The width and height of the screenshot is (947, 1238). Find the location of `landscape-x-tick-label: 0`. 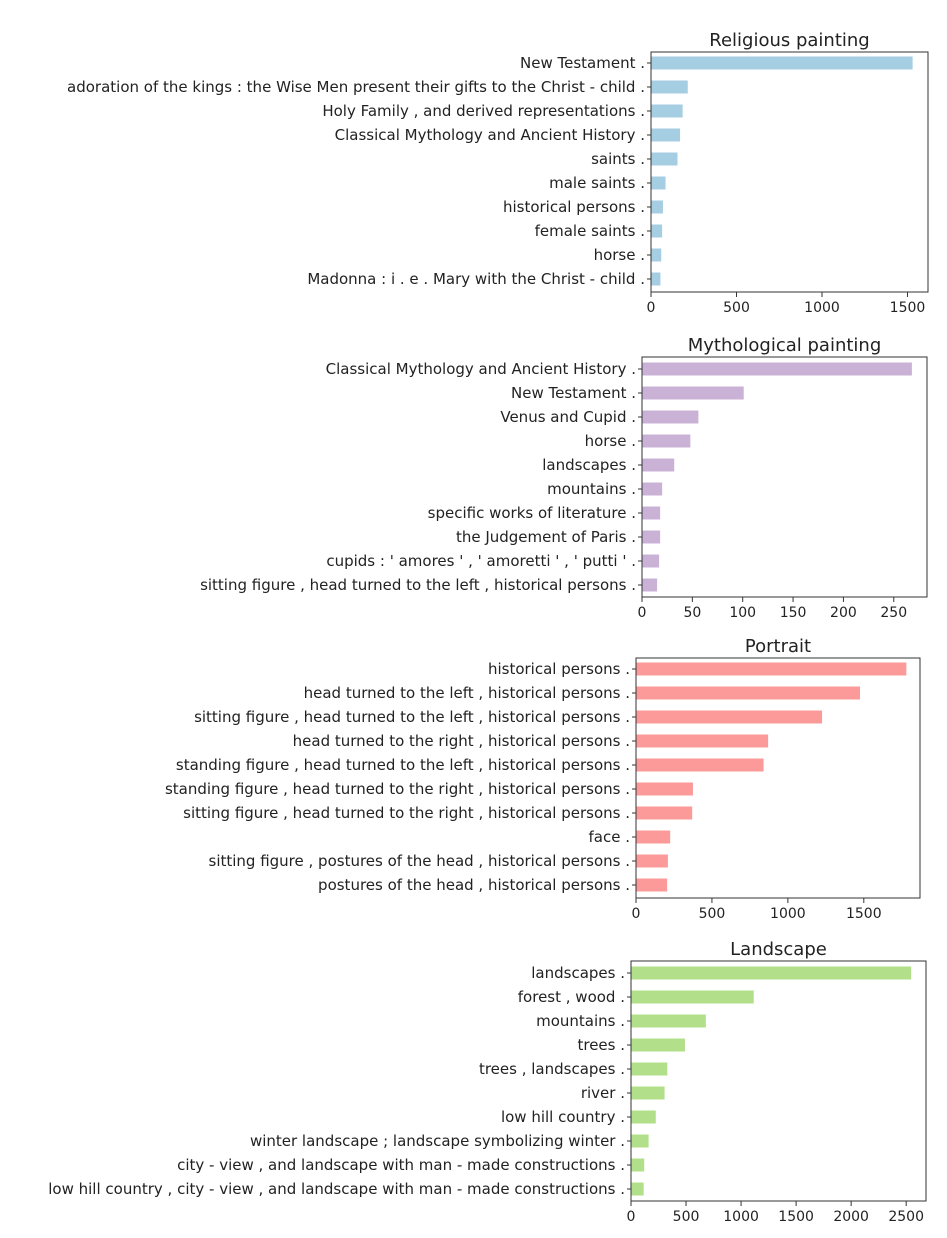

landscape-x-tick-label: 0 is located at coordinates (631, 1217).